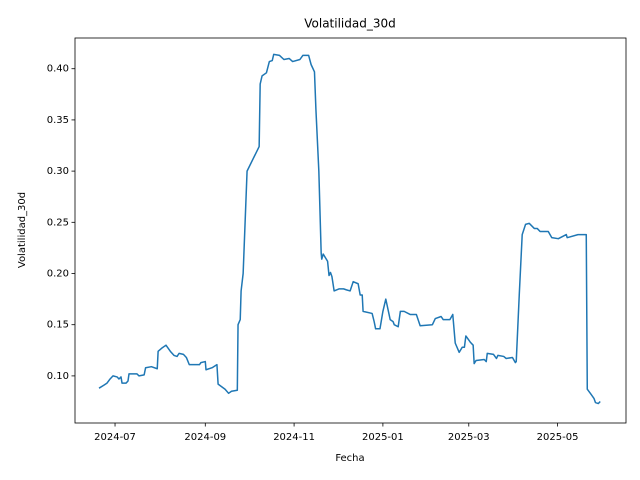 The image size is (640, 480). I want to click on chart-title: Volatilidad_30d, so click(350, 24).